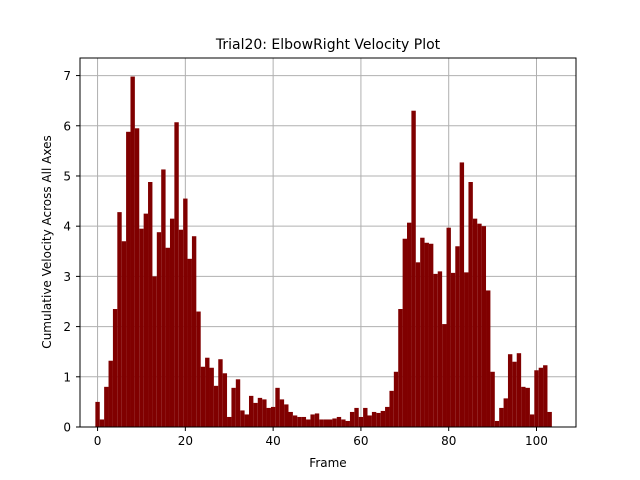  What do you see at coordinates (536, 441) in the screenshot?
I see `x-tick-label: 100` at bounding box center [536, 441].